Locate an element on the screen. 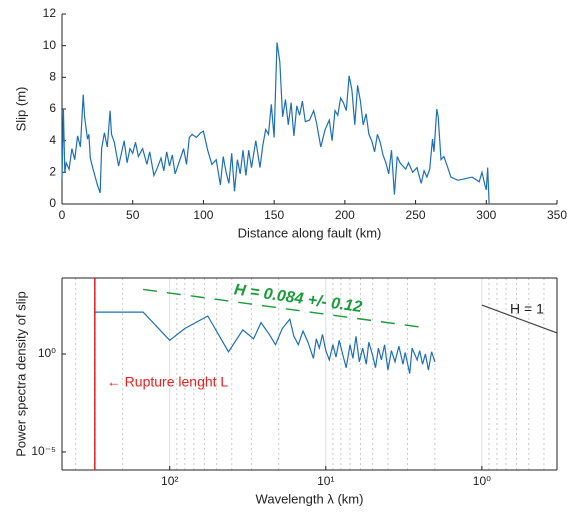 The width and height of the screenshot is (567, 527). slope-label: H = 1 is located at coordinates (527, 309).